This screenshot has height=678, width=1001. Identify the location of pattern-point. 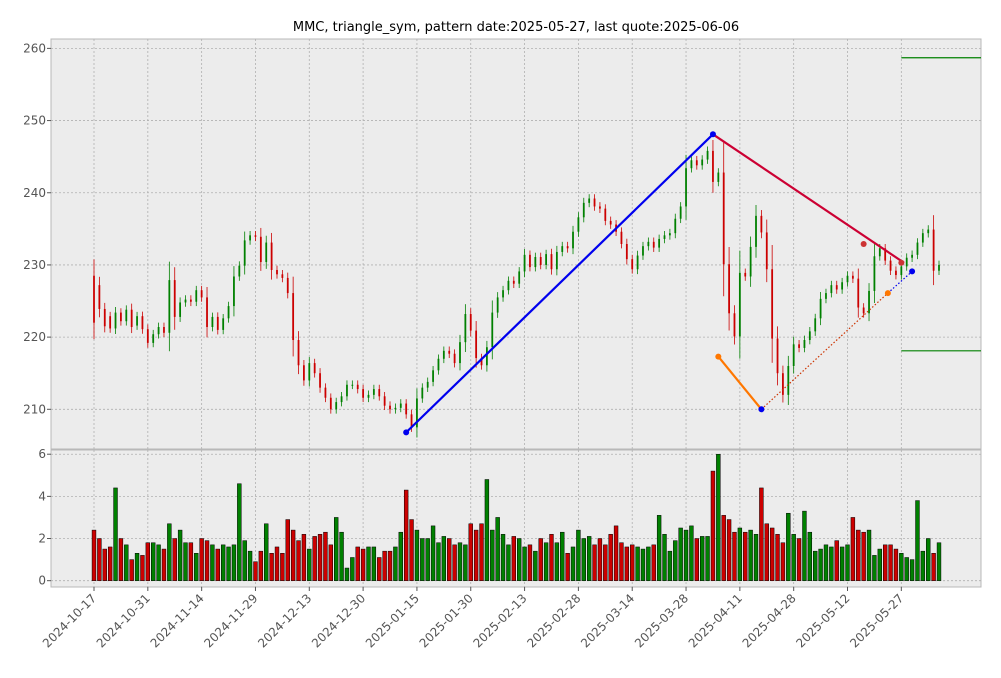
(912, 271).